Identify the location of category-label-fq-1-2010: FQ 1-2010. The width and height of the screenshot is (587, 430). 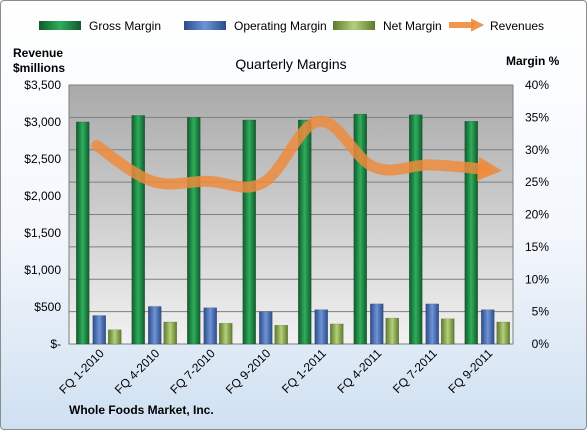
(81, 371).